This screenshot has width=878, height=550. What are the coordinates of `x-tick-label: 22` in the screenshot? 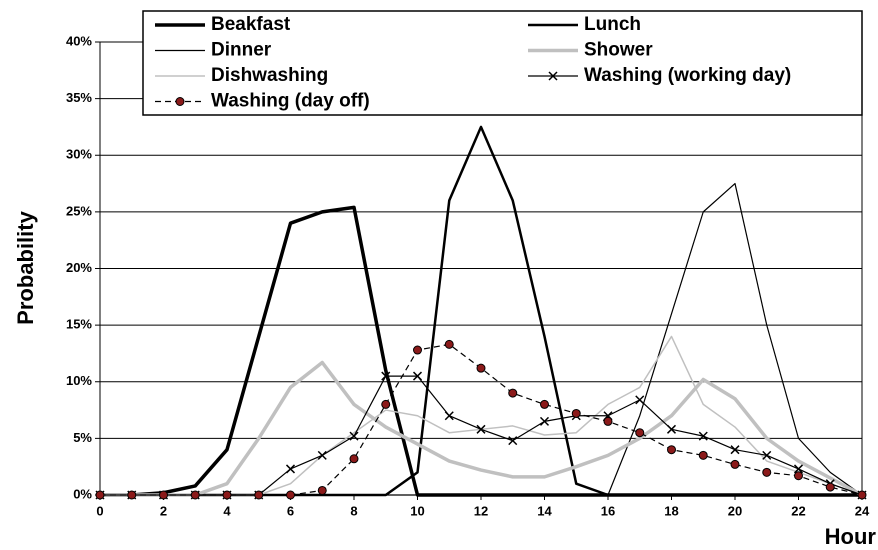 It's located at (798, 510).